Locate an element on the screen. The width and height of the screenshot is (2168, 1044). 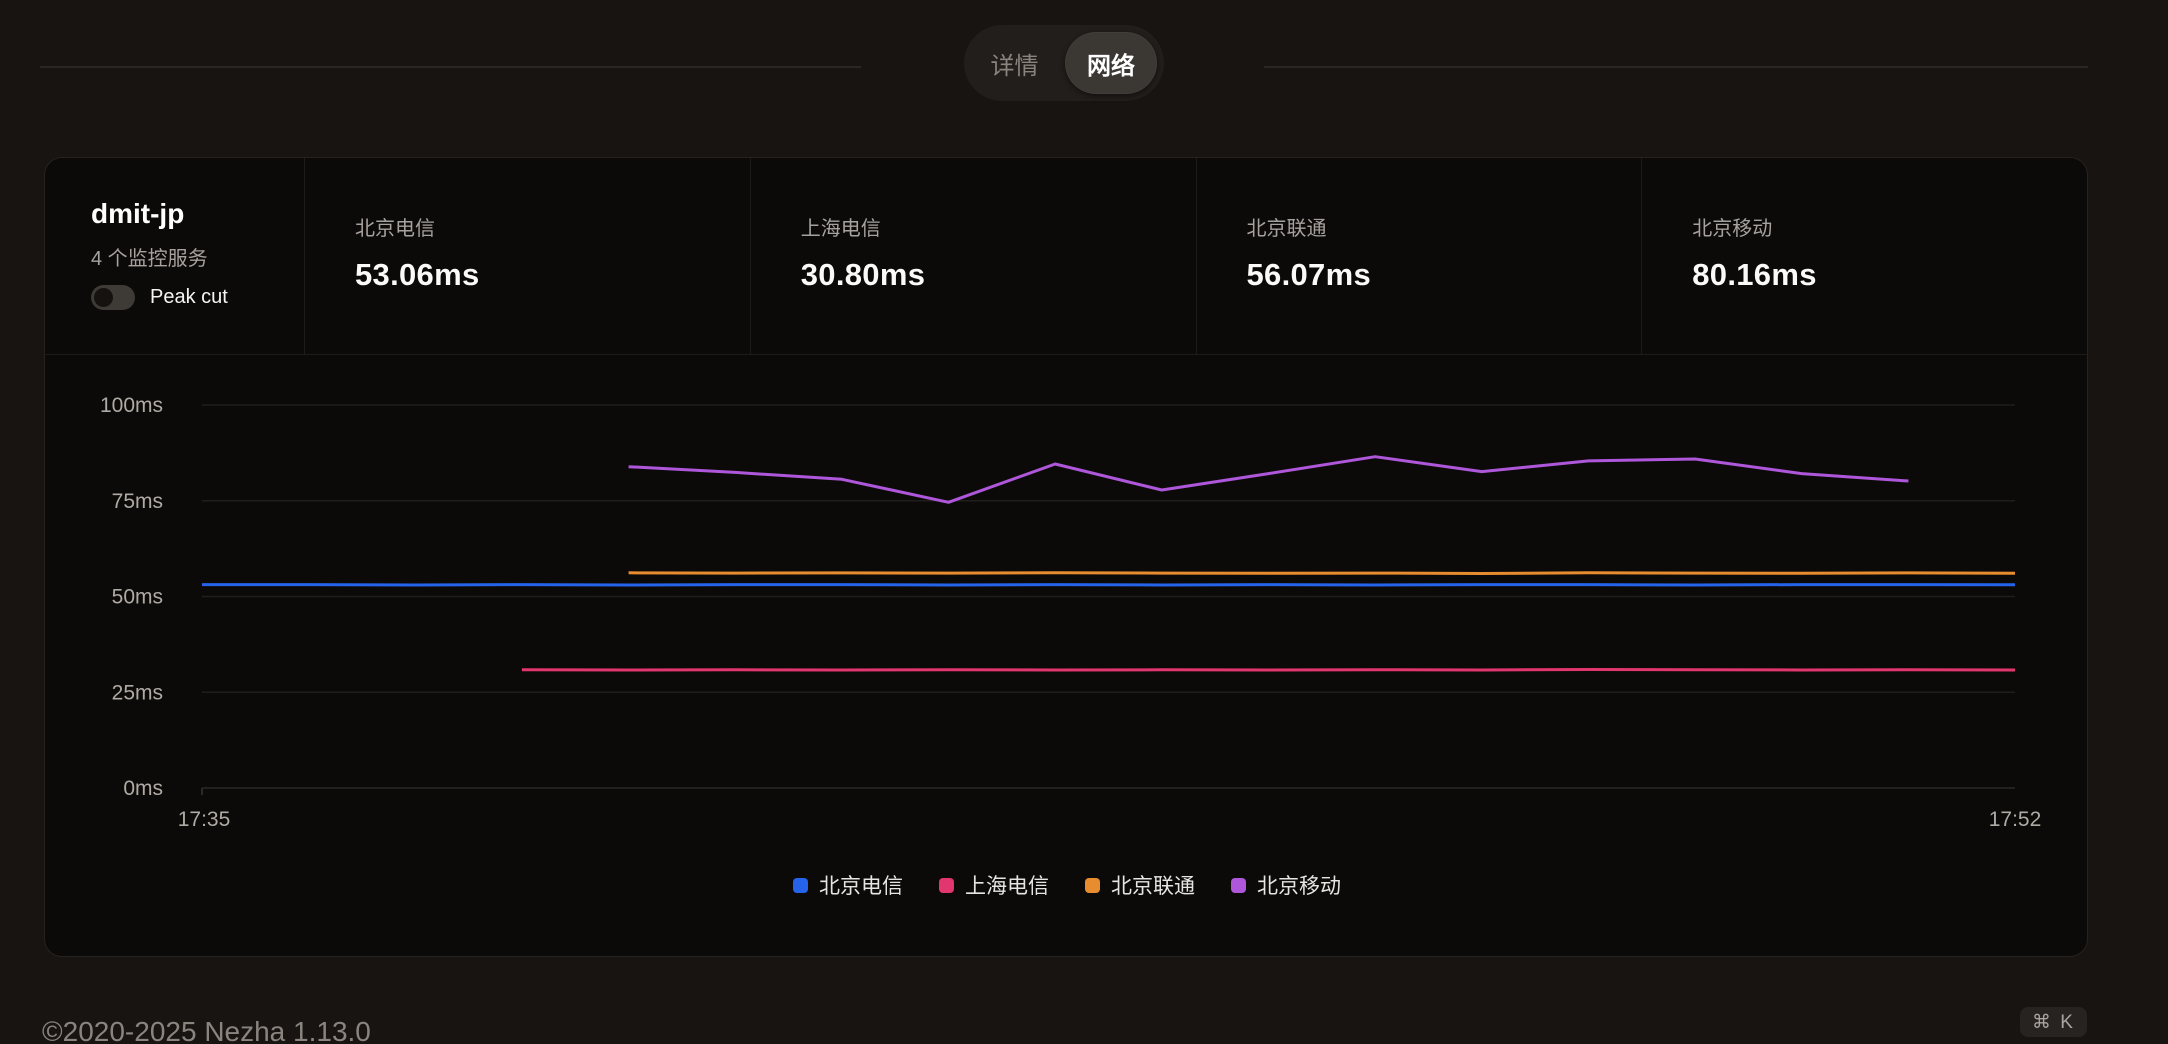
y-axis-label: 25ms is located at coordinates (137, 692).